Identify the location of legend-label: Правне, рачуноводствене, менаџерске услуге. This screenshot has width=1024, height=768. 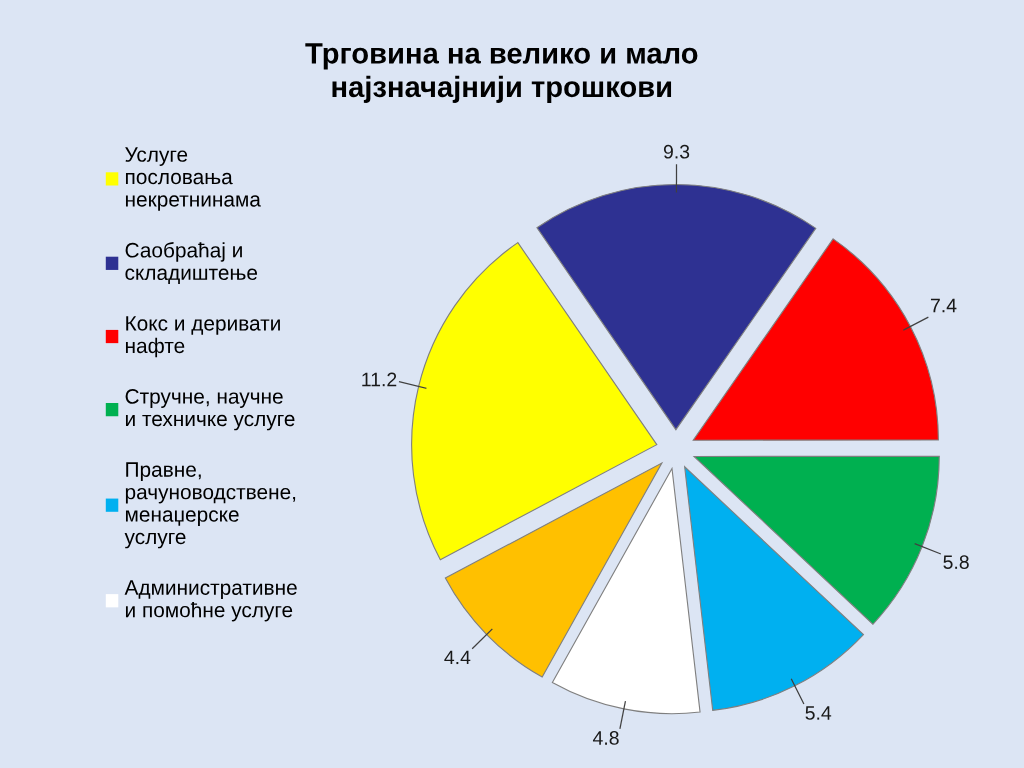
(210, 505).